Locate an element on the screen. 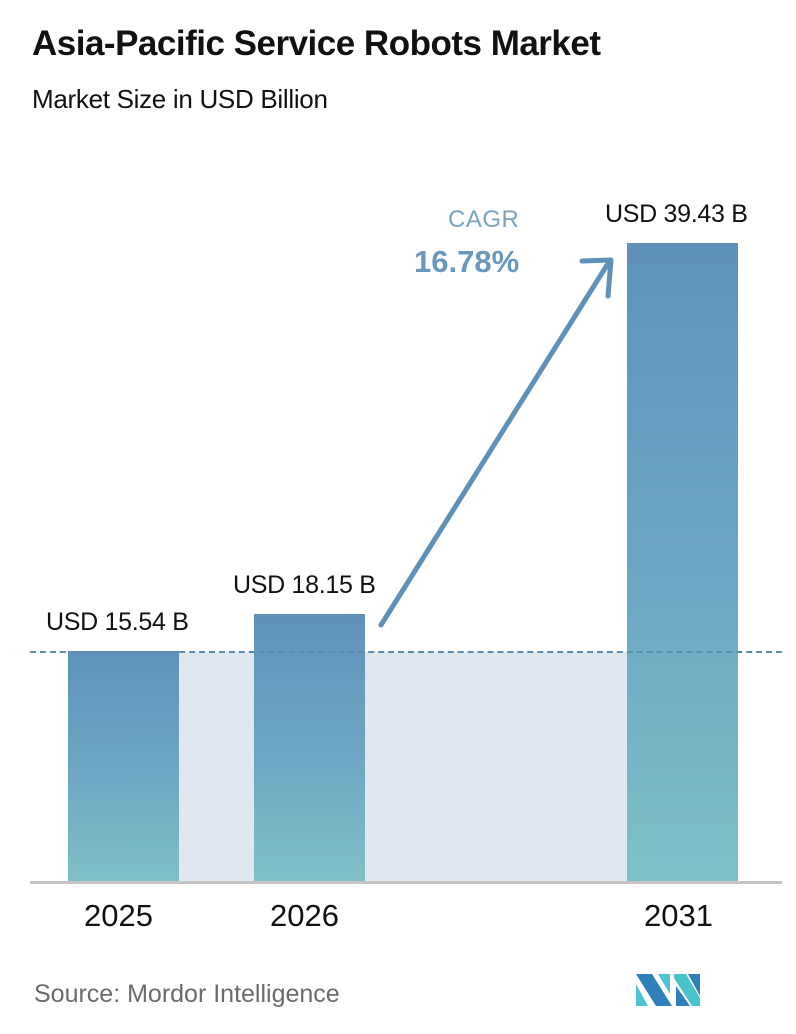 This screenshot has height=1034, width=796. bar-2025 is located at coordinates (123, 766).